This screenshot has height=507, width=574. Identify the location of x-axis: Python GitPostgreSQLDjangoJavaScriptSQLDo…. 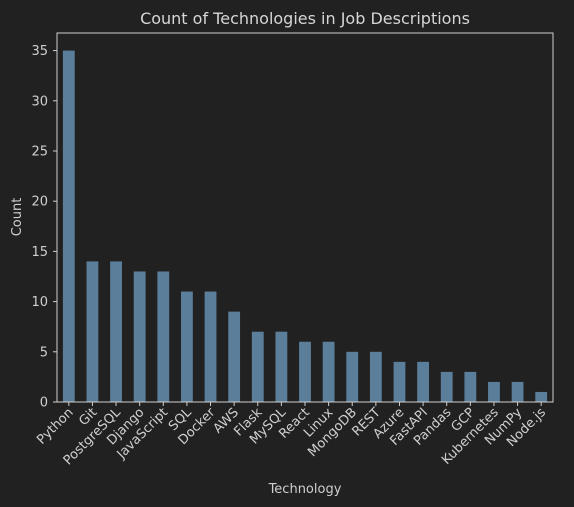
(291, 435).